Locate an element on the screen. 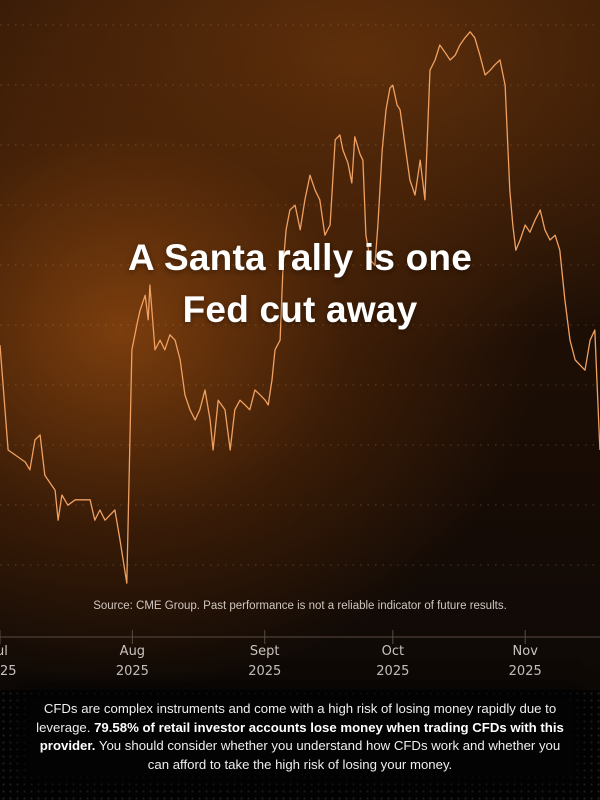  headline-line-1: A Santa rally is one is located at coordinates (300, 257).